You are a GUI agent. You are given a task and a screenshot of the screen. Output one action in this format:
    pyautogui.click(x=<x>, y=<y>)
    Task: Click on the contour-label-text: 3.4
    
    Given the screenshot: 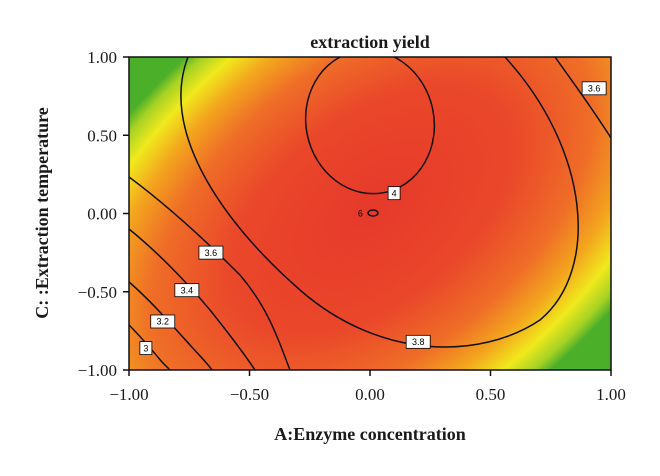 What is the action you would take?
    pyautogui.click(x=187, y=290)
    